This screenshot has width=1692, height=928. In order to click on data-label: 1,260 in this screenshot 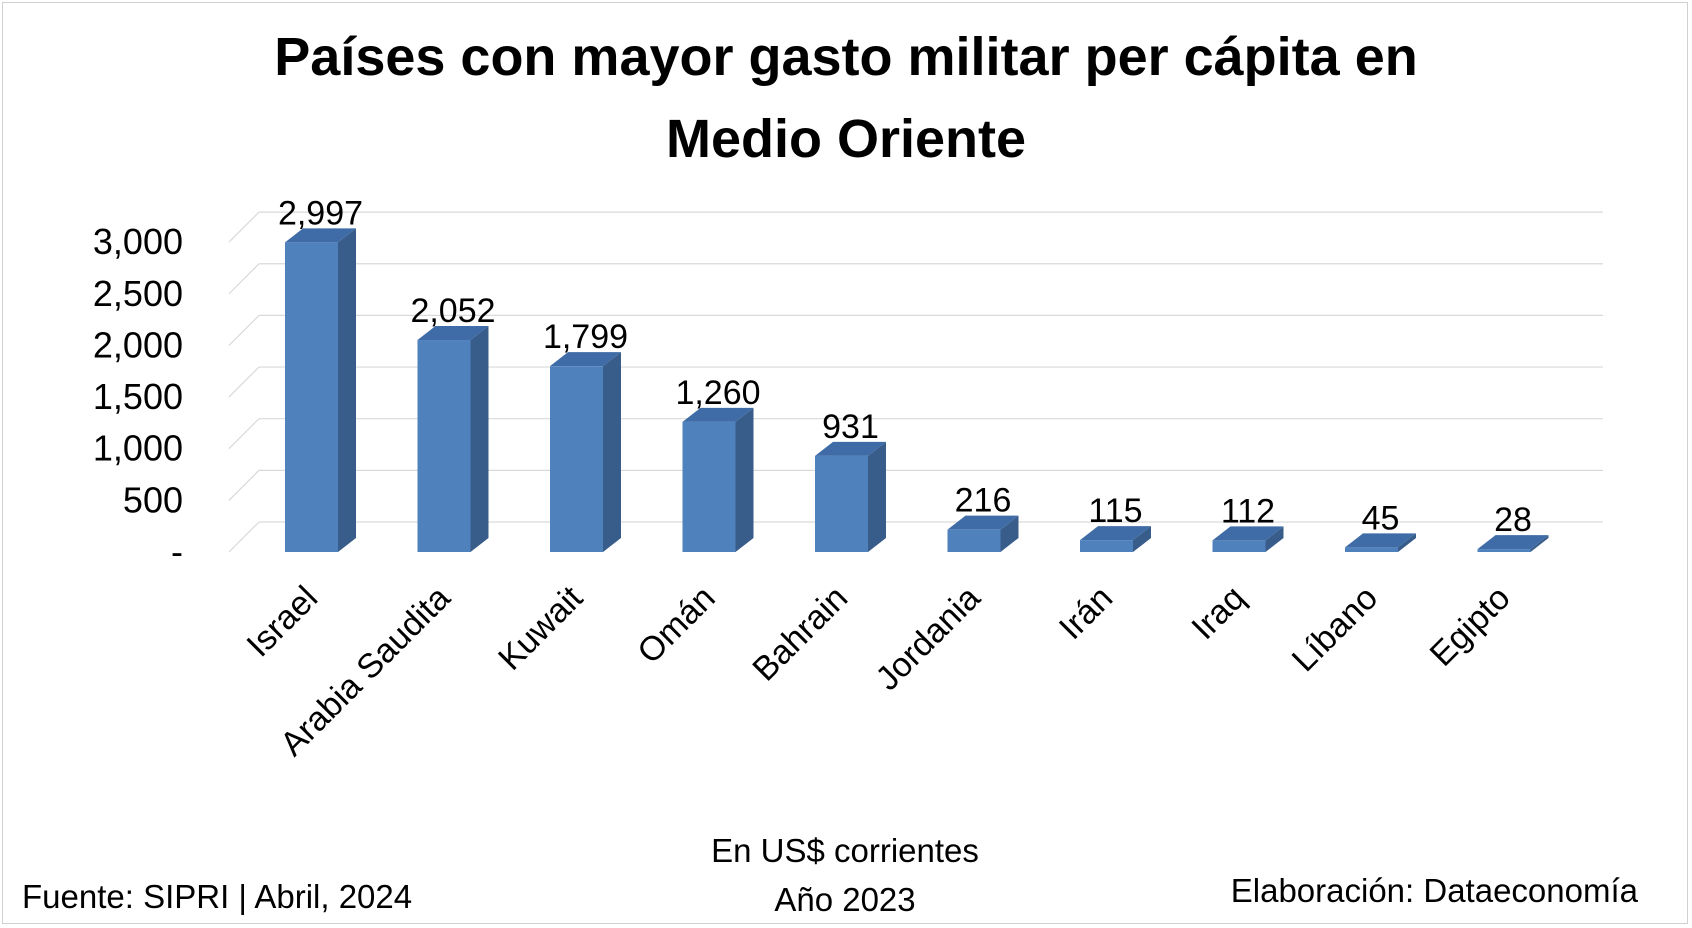, I will do `click(717, 393)`.